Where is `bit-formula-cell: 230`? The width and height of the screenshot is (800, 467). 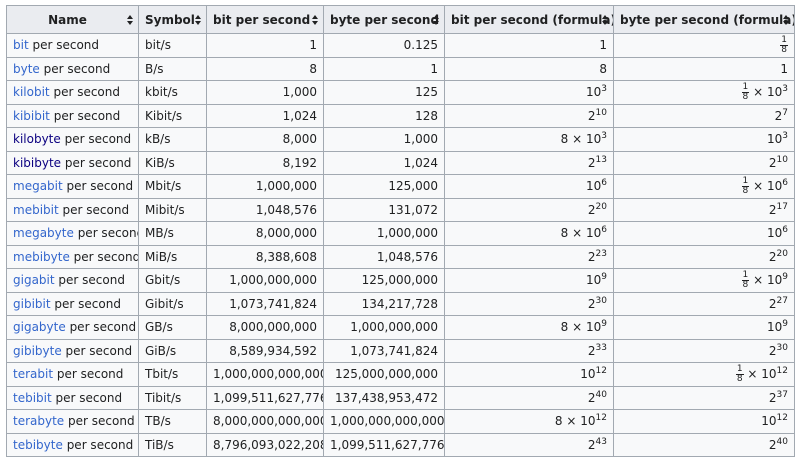
bit-formula-cell: 230 is located at coordinates (529, 303).